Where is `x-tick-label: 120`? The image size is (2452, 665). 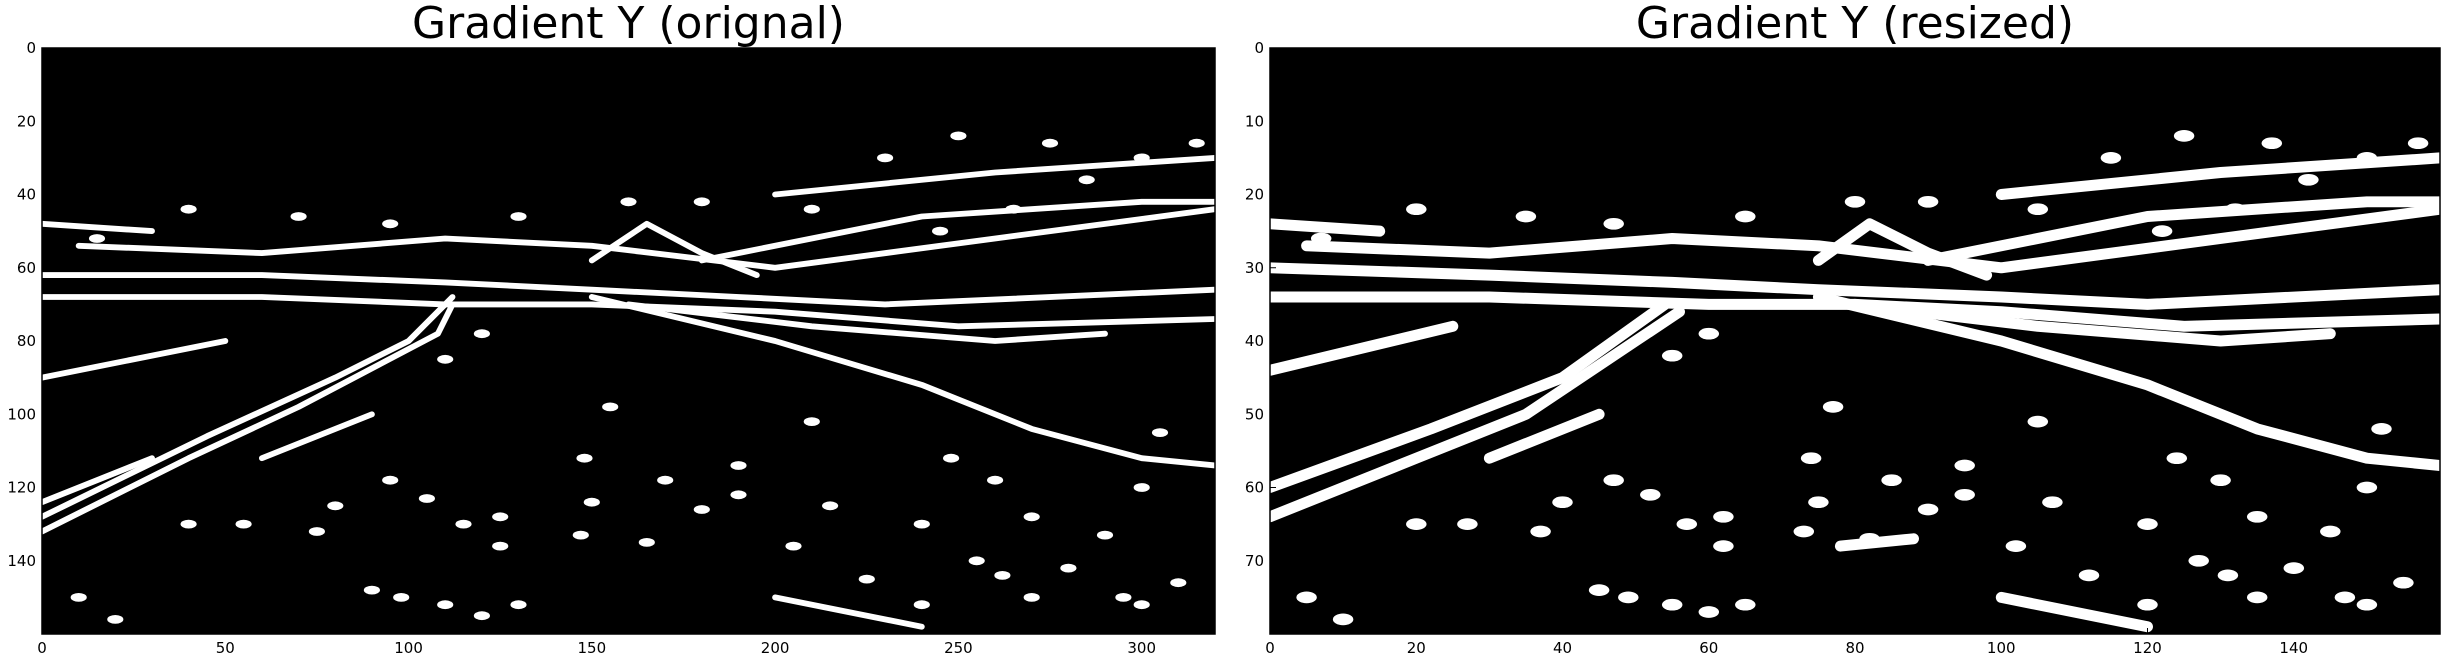 x-tick-label: 120 is located at coordinates (2147, 648).